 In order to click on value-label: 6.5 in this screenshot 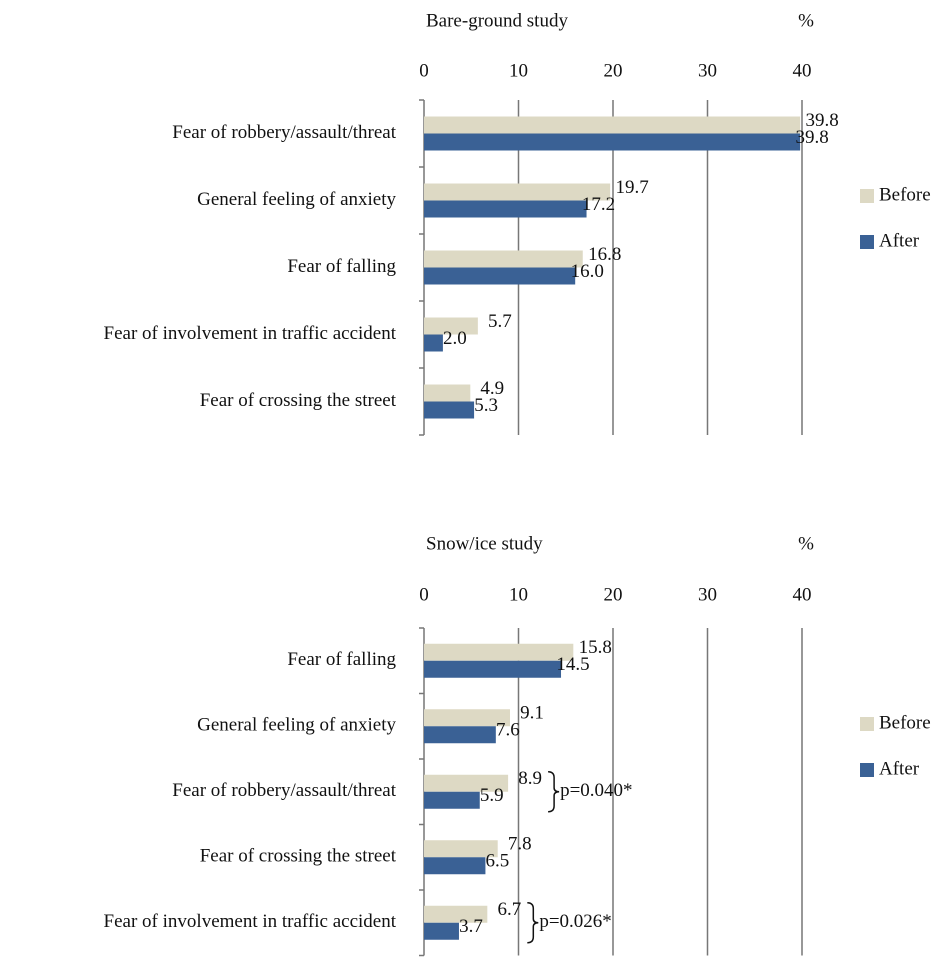, I will do `click(498, 861)`.